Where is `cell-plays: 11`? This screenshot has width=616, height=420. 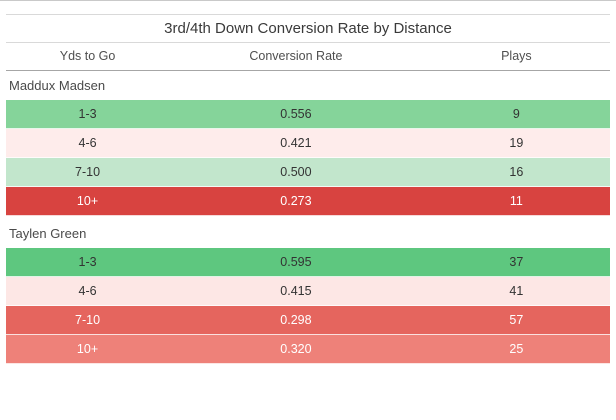 cell-plays: 11 is located at coordinates (516, 201).